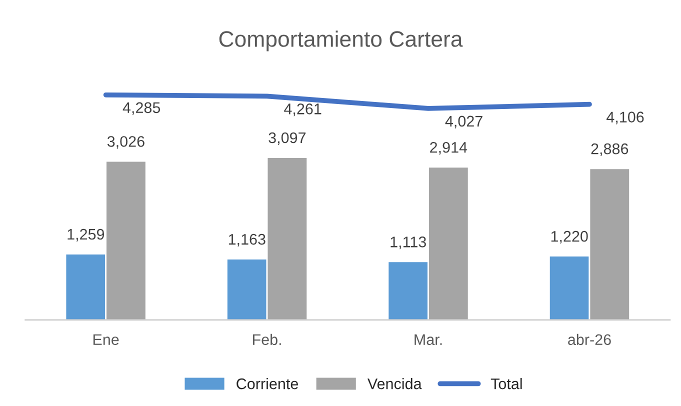  What do you see at coordinates (463, 122) in the screenshot?
I see `data-label: 4,027` at bounding box center [463, 122].